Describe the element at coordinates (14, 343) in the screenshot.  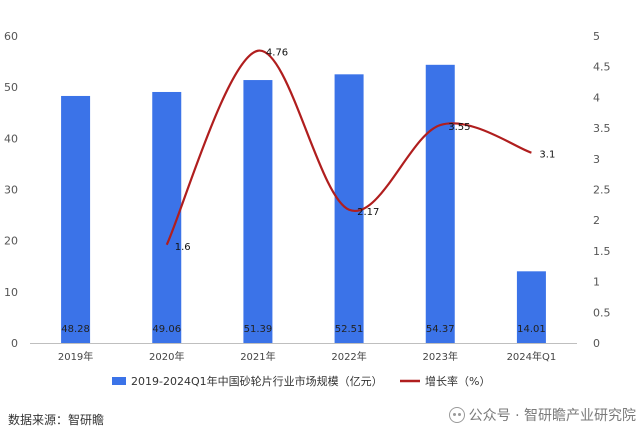
I see `y-left-tick: 0` at that location.